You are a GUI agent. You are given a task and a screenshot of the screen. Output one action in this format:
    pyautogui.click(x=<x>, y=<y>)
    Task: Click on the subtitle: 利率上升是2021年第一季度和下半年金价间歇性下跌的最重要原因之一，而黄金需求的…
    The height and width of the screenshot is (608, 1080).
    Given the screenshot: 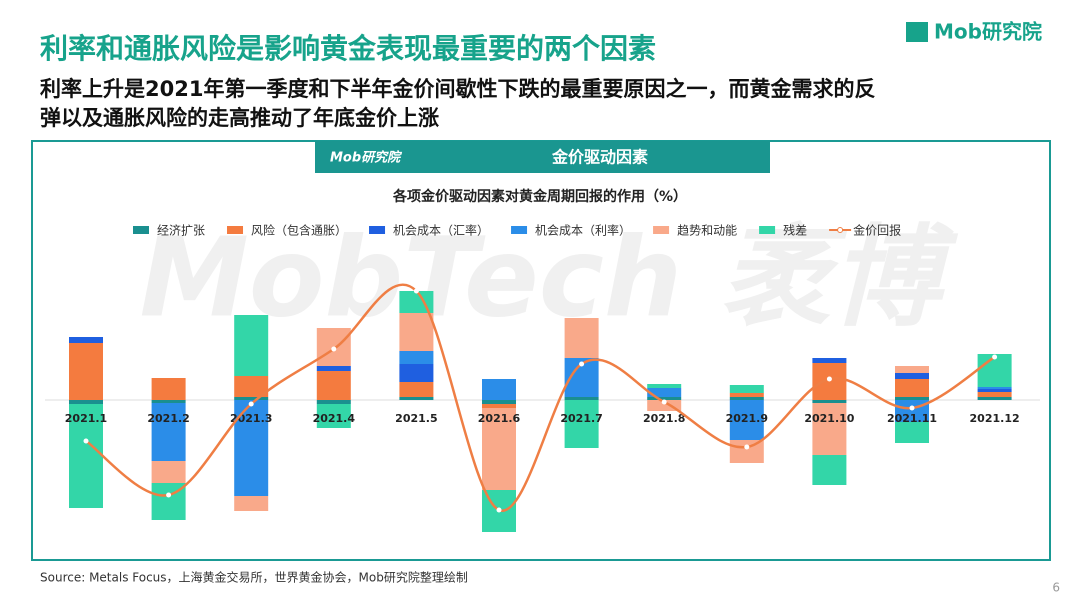 What is the action you would take?
    pyautogui.click(x=457, y=89)
    